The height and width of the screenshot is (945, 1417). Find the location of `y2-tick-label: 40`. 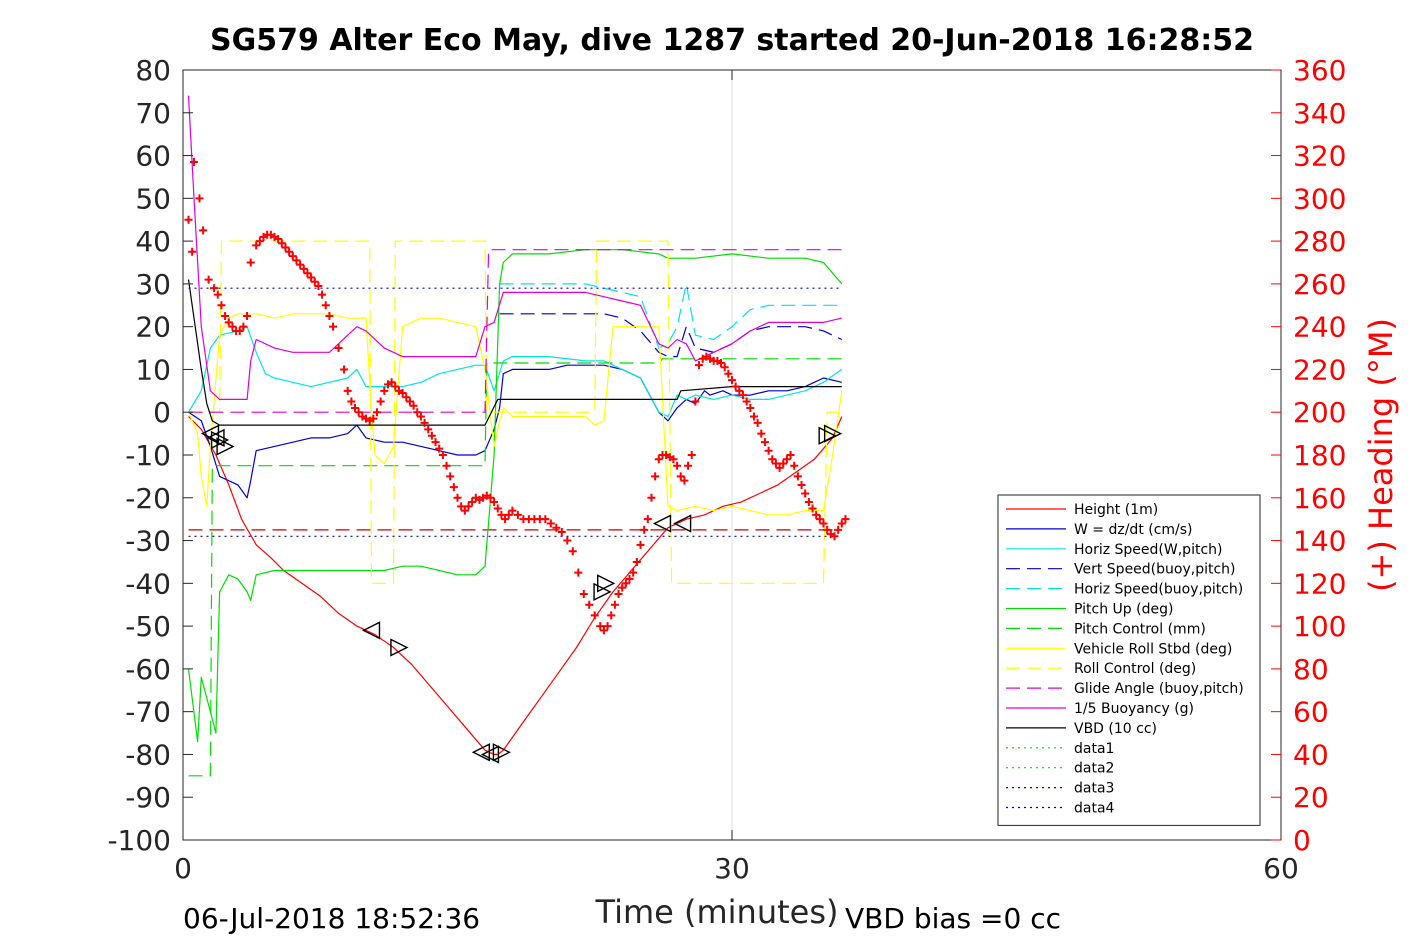

y2-tick-label: 40 is located at coordinates (1311, 754).